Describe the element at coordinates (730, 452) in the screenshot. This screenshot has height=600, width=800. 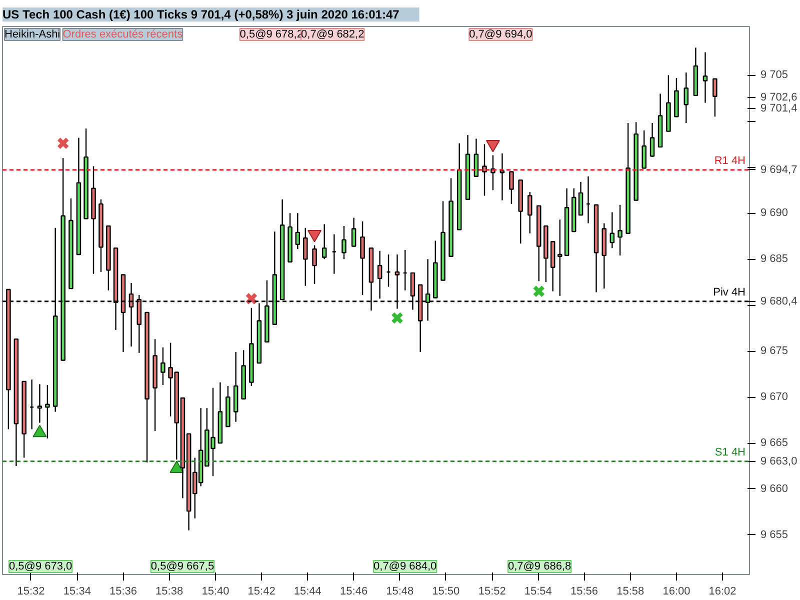
I see `ref-line-label: S1 4H` at that location.